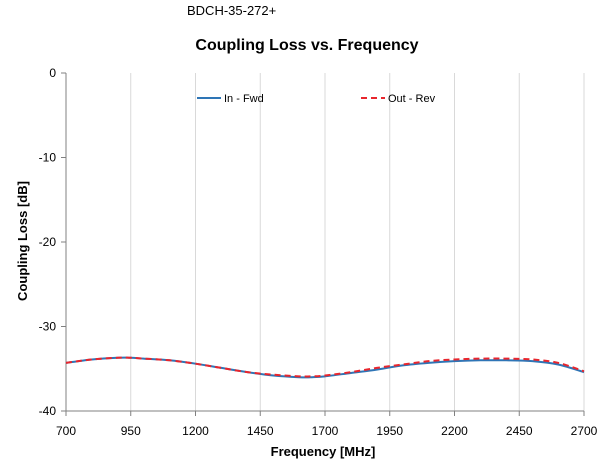 The height and width of the screenshot is (466, 614). Describe the element at coordinates (389, 431) in the screenshot. I see `x-tick-label: 1950` at that location.